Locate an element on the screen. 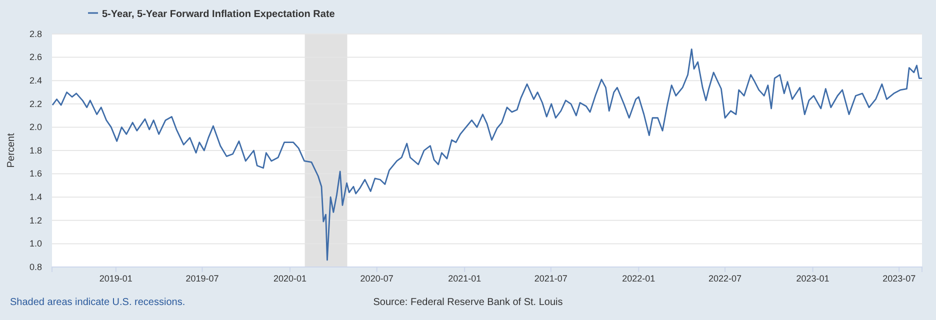 This screenshot has width=936, height=320. text: Shaded areas indicate U.S. recessions. is located at coordinates (98, 302).